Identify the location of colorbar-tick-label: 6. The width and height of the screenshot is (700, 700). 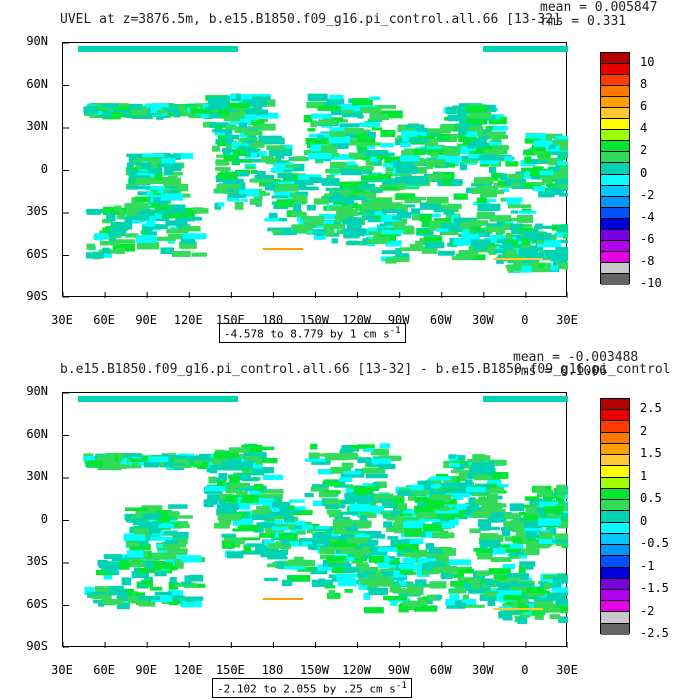
(644, 106).